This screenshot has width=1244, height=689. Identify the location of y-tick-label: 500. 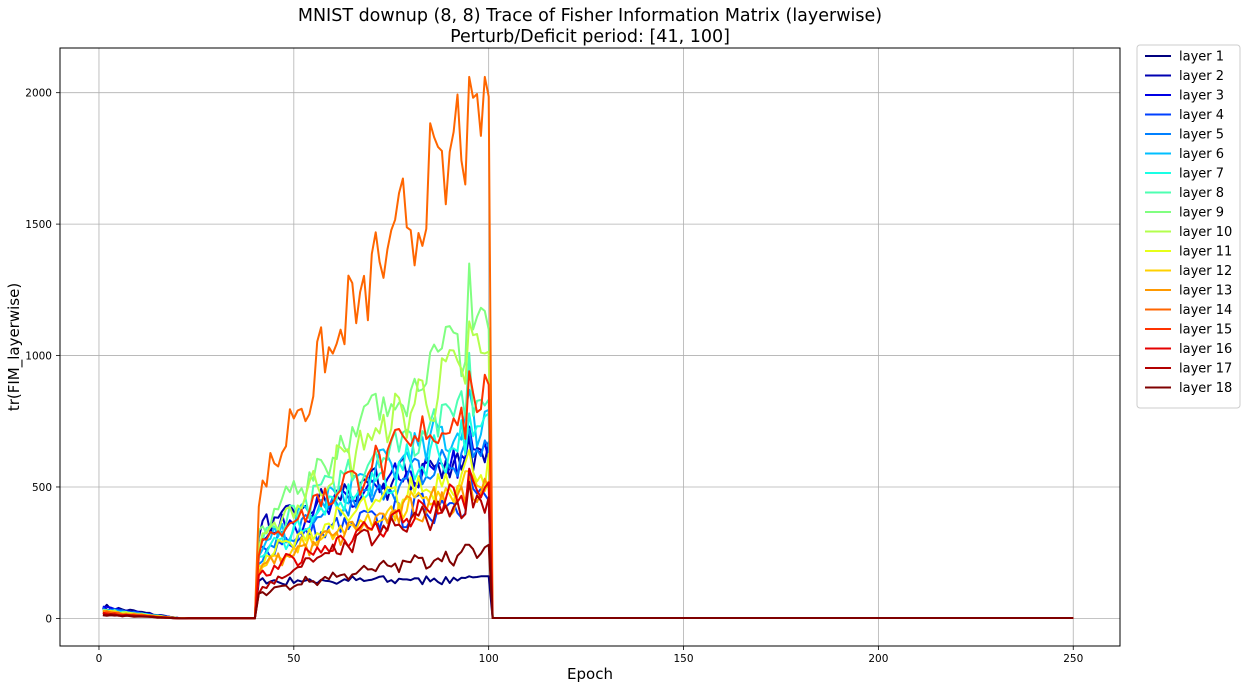
(42, 488).